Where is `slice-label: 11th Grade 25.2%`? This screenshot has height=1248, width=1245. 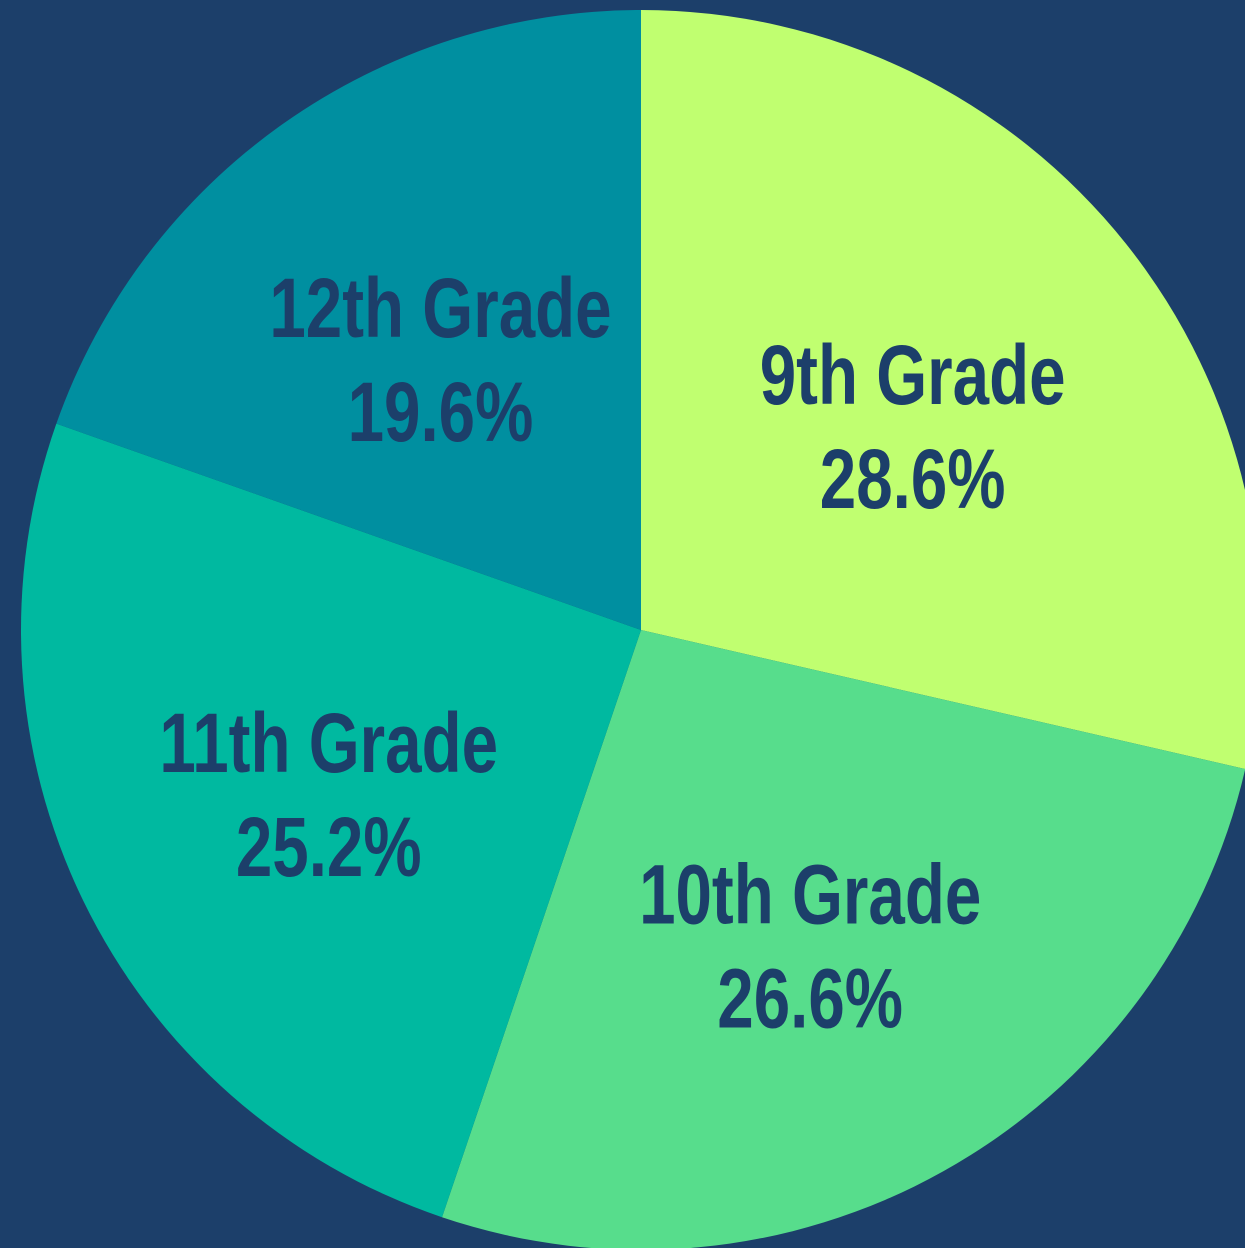
slice-label: 11th Grade 25.2% is located at coordinates (328, 795).